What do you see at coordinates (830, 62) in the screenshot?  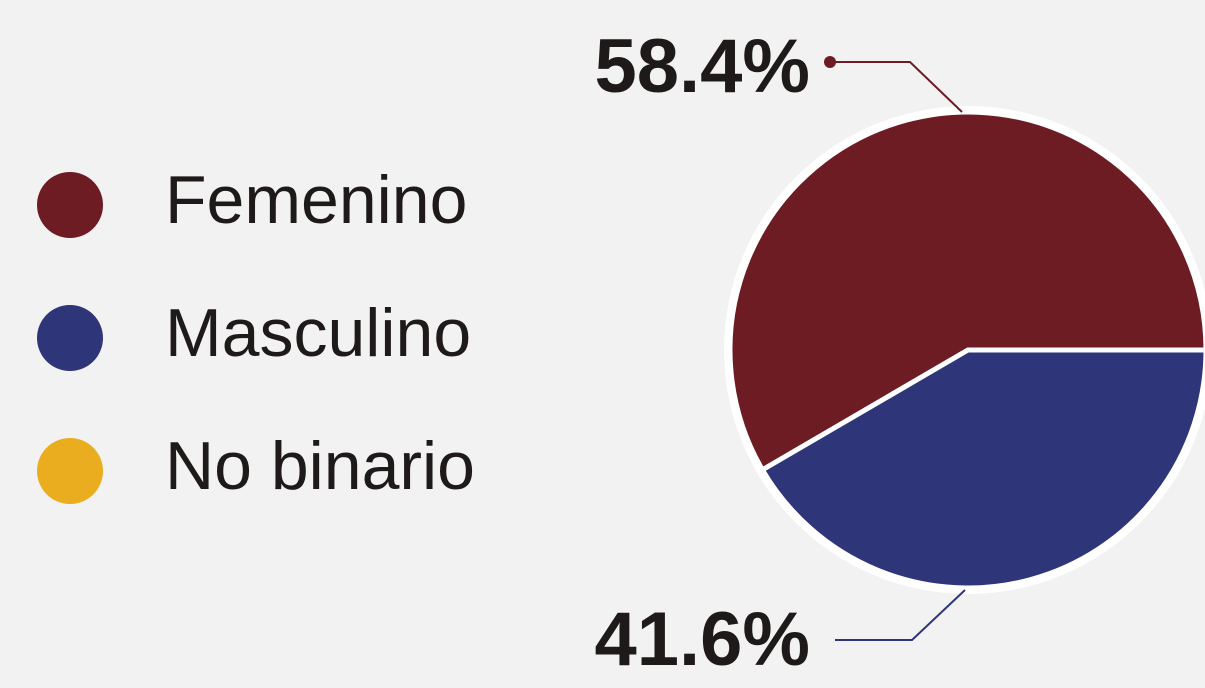 I see `callout-dot` at bounding box center [830, 62].